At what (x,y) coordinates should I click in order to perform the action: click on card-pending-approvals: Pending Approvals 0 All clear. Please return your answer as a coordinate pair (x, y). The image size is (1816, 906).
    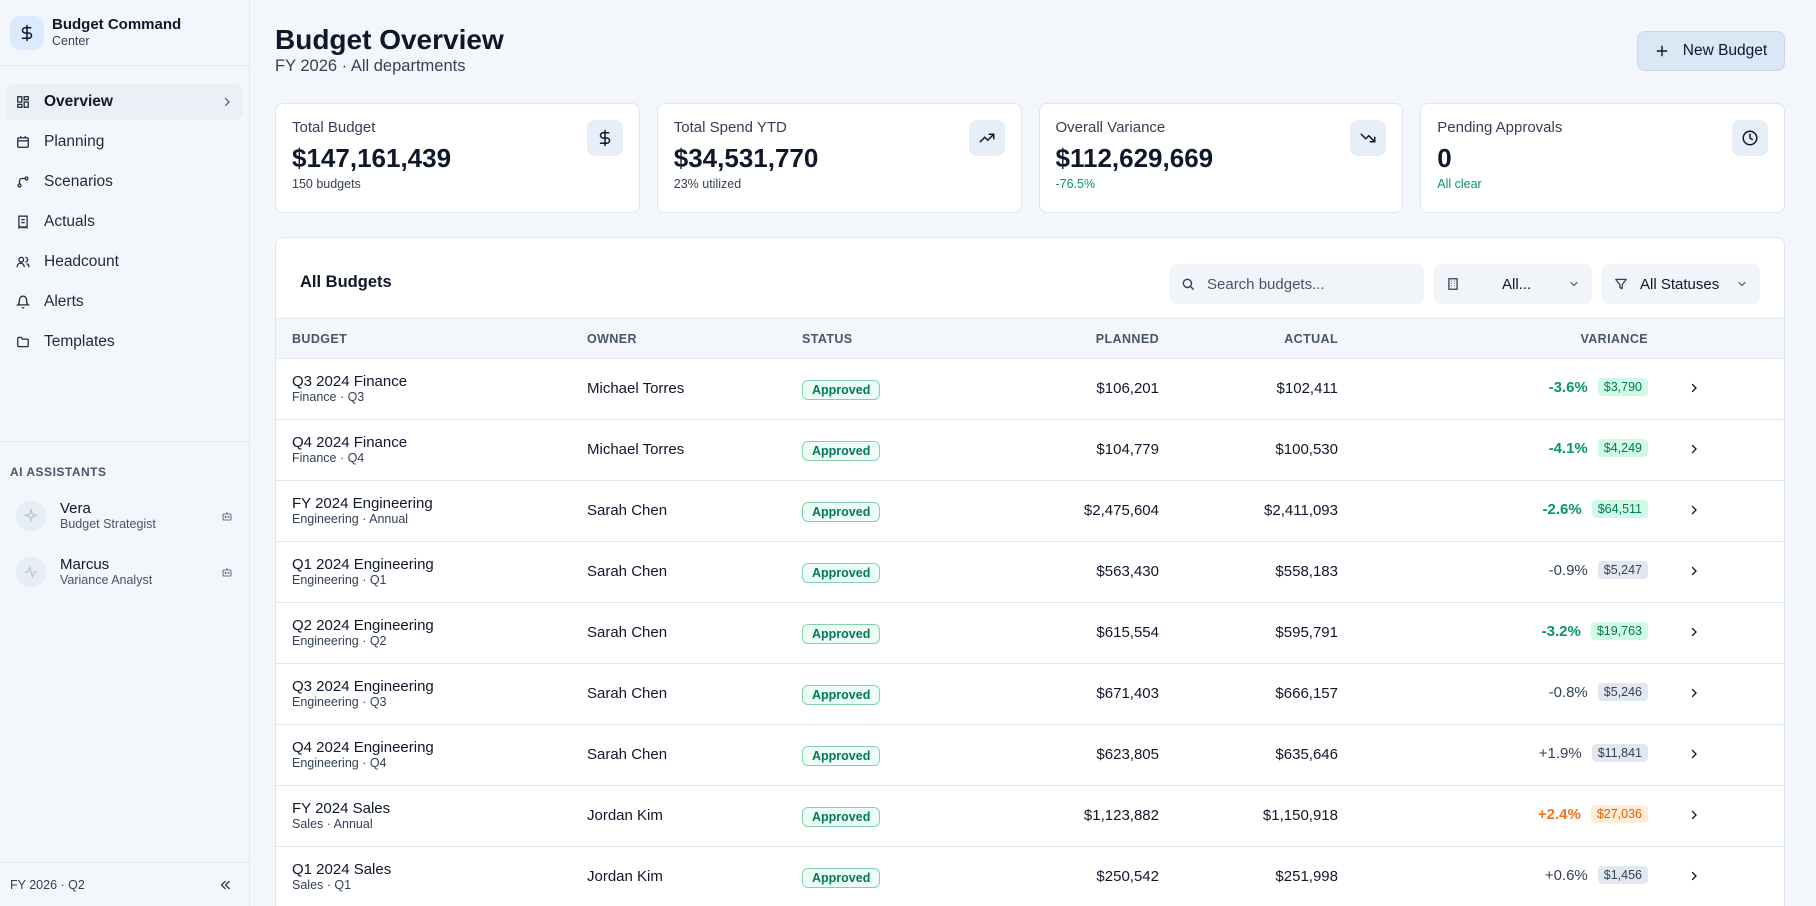
    Looking at the image, I should click on (1602, 158).